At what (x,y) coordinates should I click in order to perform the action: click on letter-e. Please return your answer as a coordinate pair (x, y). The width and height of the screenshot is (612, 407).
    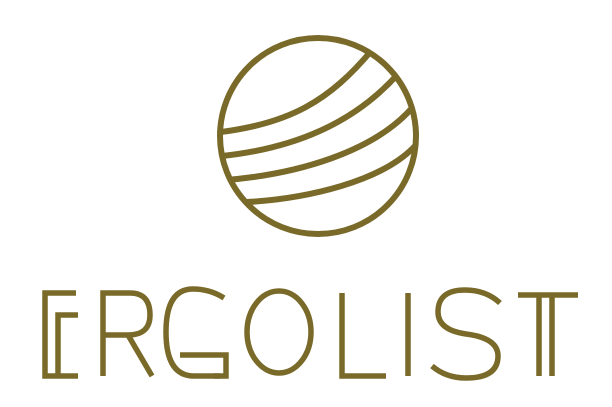
    Looking at the image, I should click on (60, 334).